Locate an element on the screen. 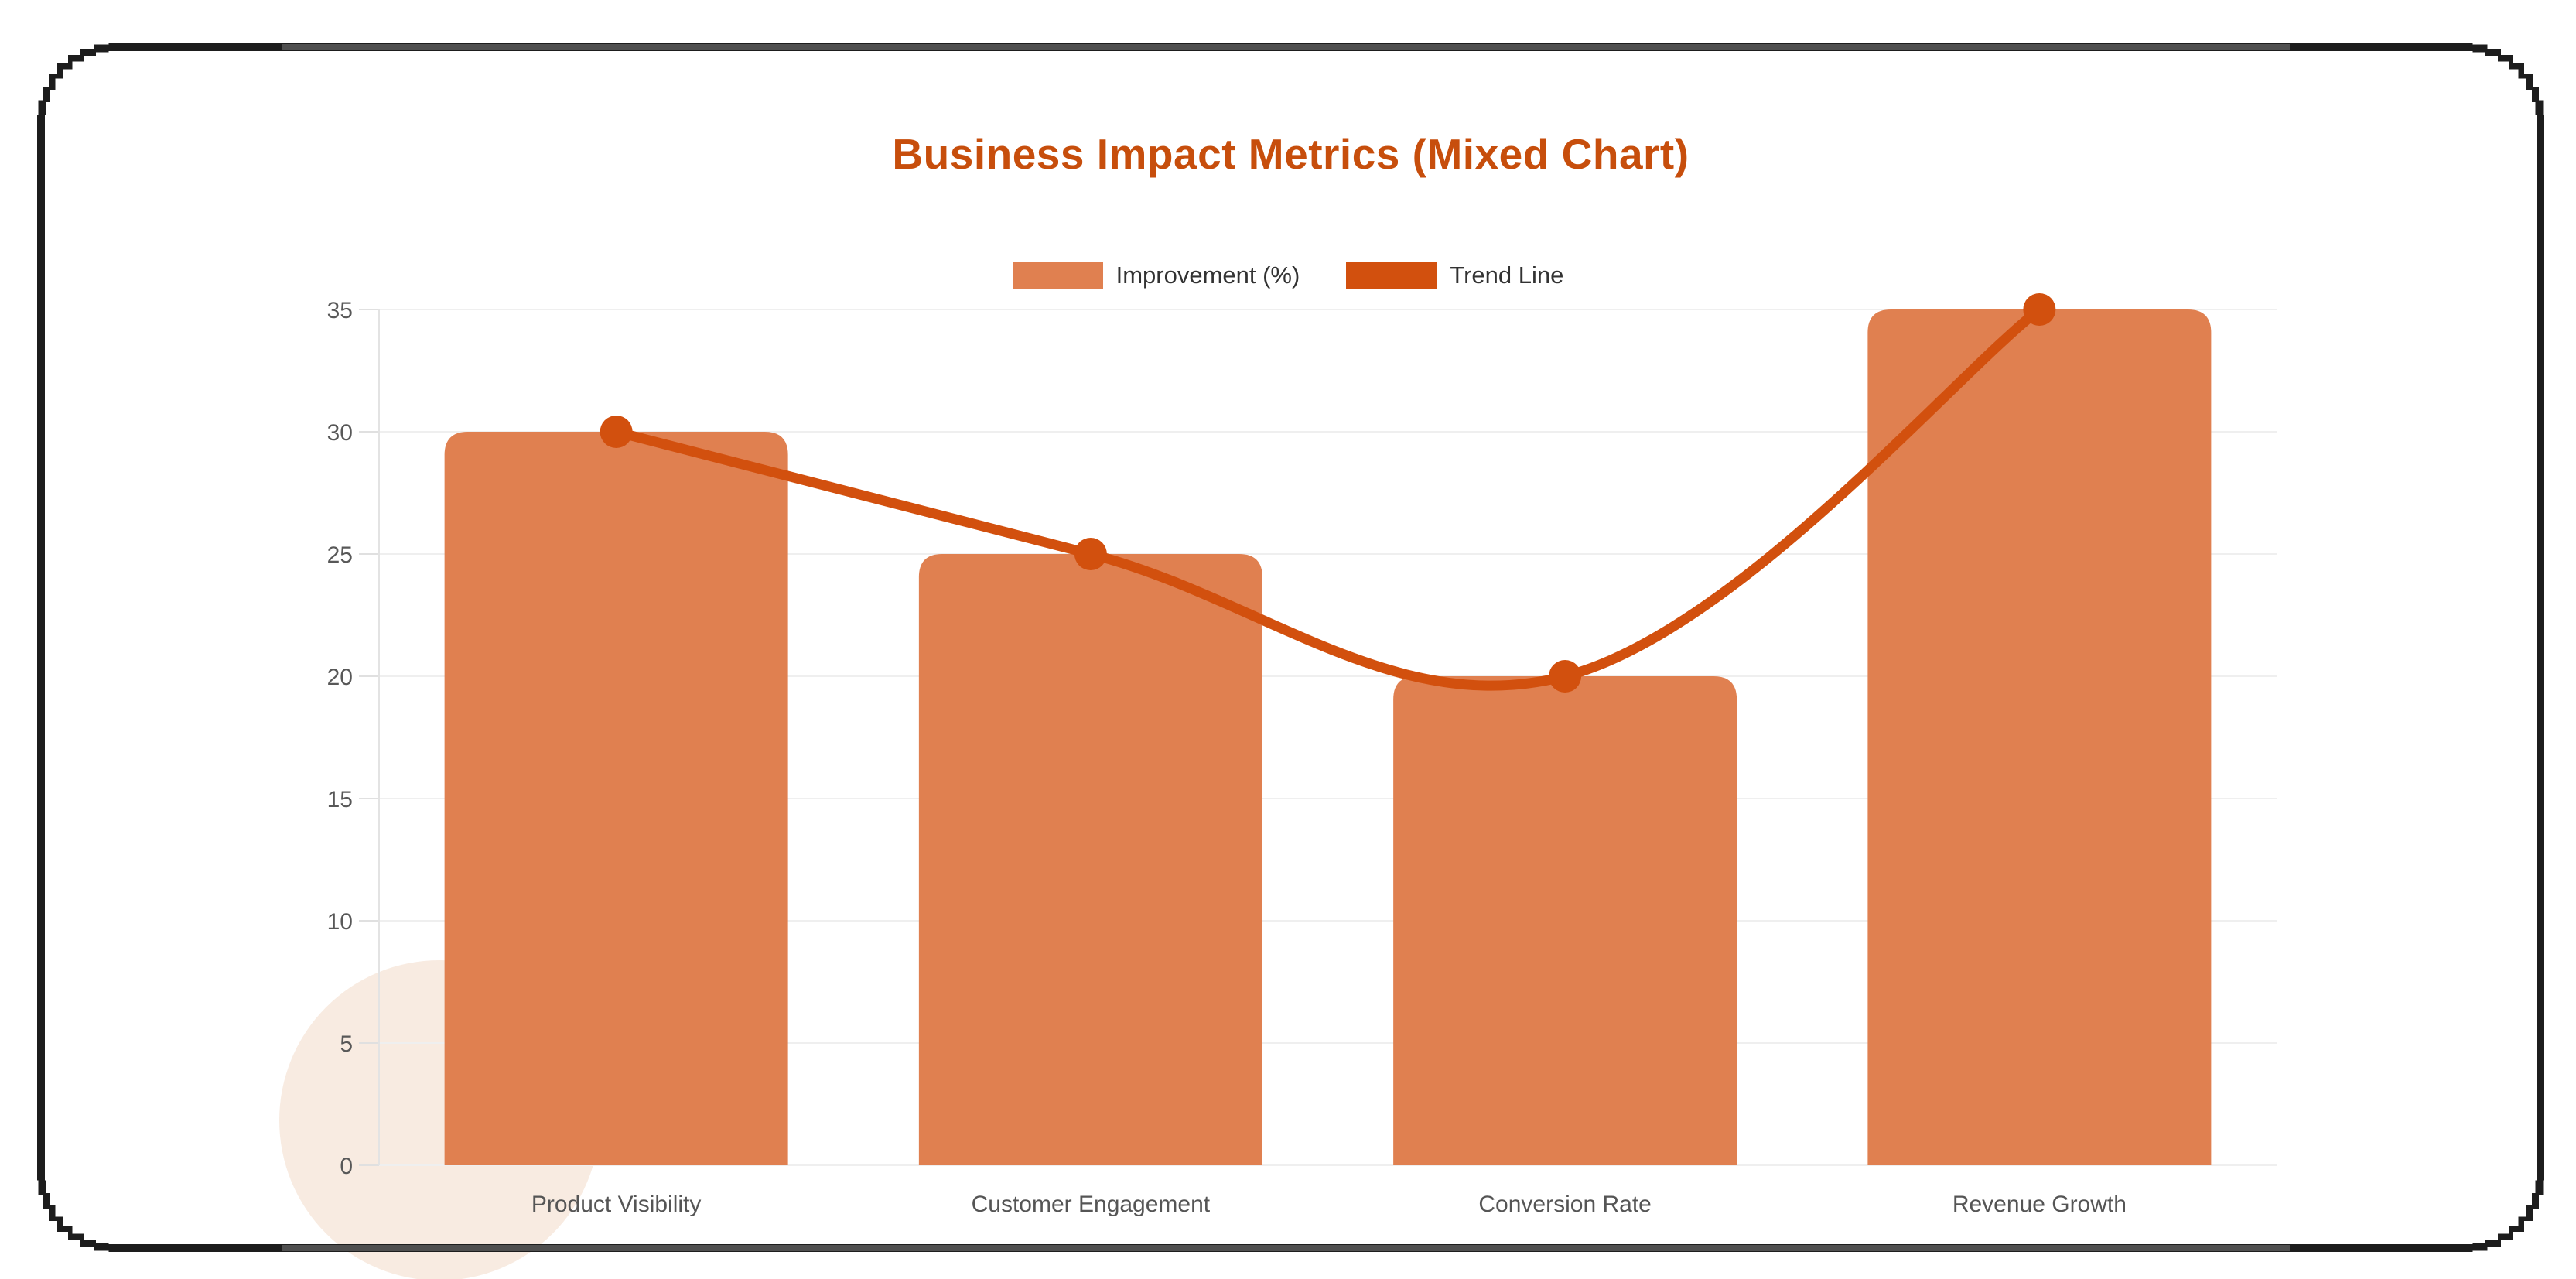  legend-item-trend-line: Trend Line is located at coordinates (1454, 275).